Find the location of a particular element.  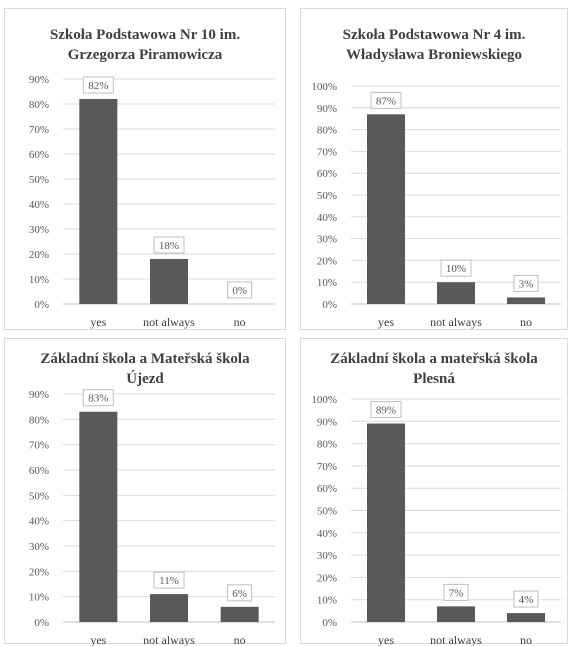

data-label: 82% is located at coordinates (98, 86).